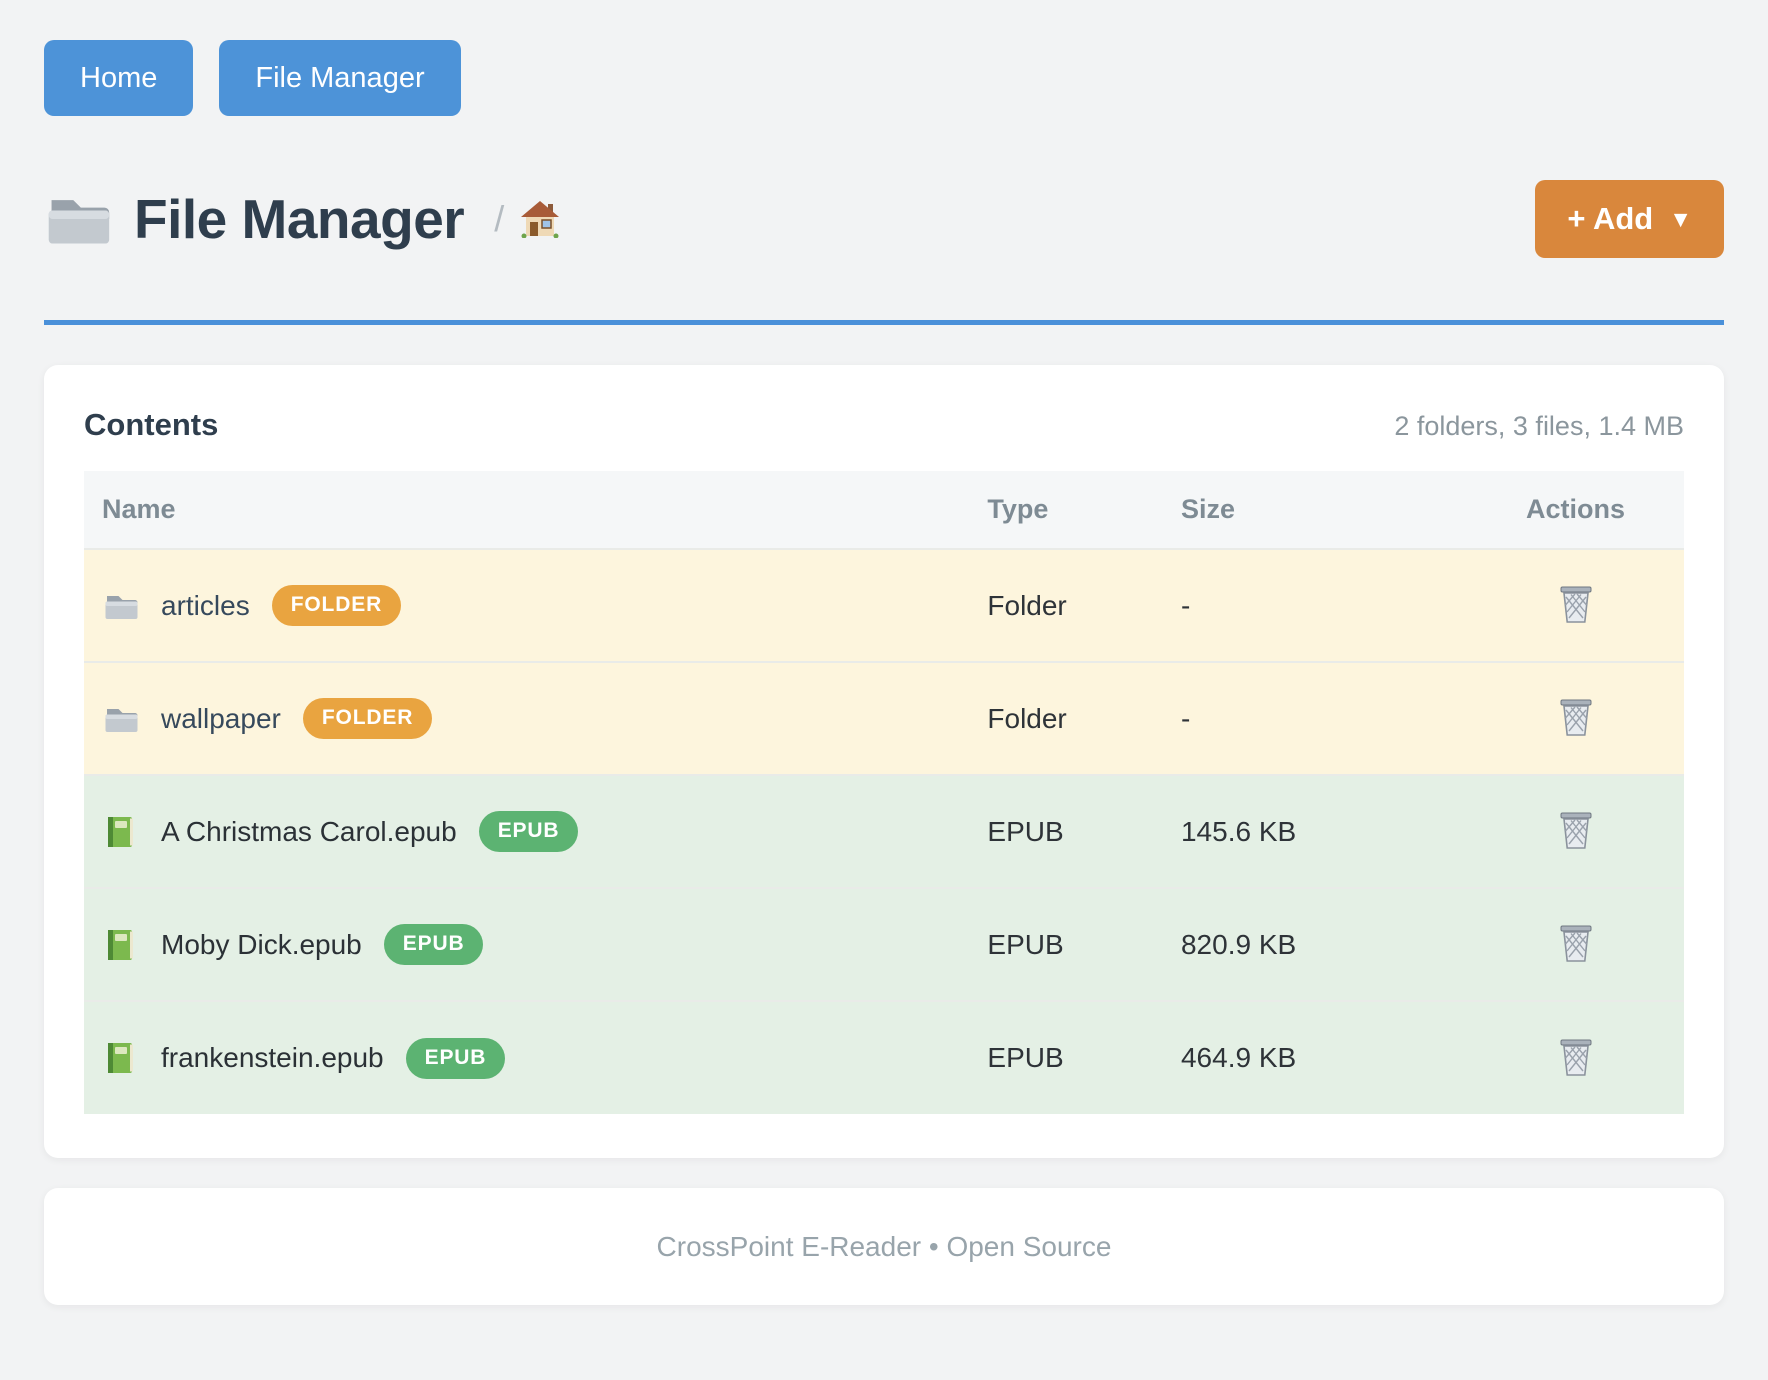 The width and height of the screenshot is (1768, 1380). Describe the element at coordinates (535, 510) in the screenshot. I see `column-header-name: Name` at that location.